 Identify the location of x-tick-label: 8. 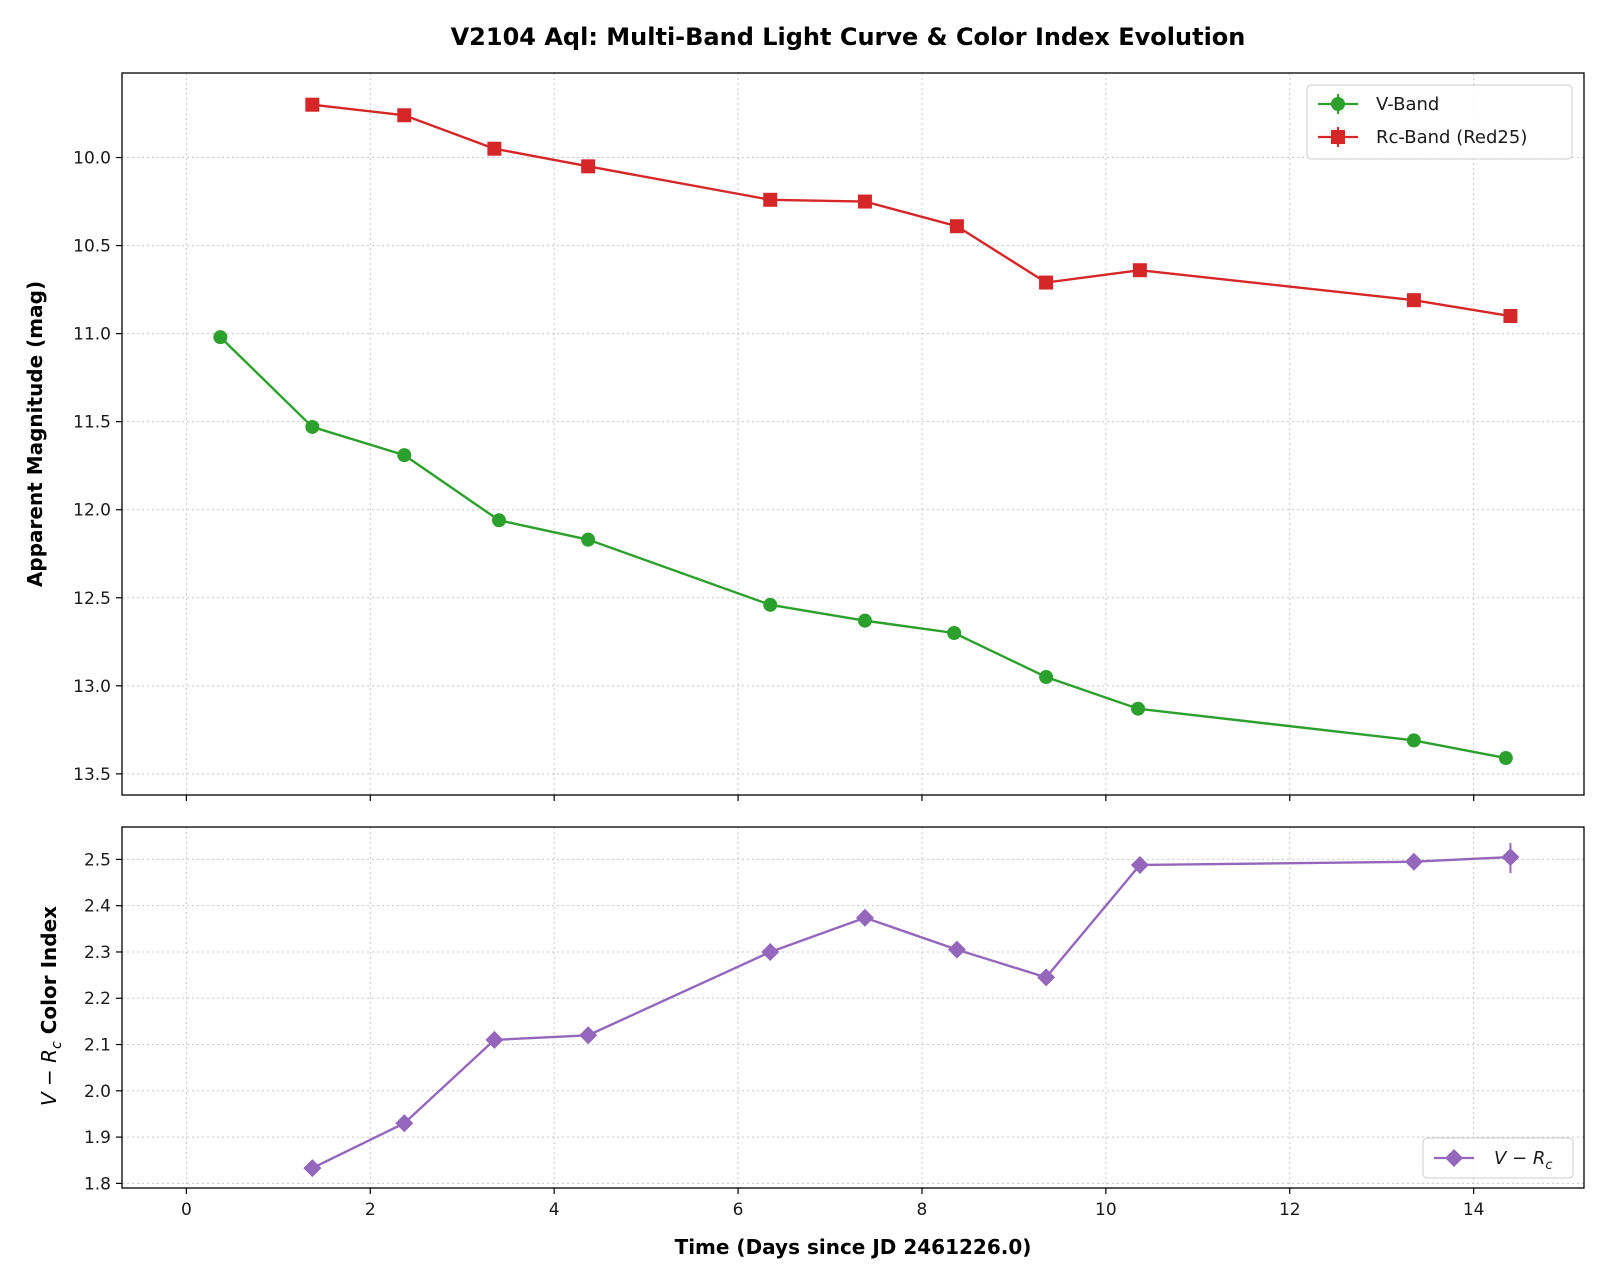
(922, 1210).